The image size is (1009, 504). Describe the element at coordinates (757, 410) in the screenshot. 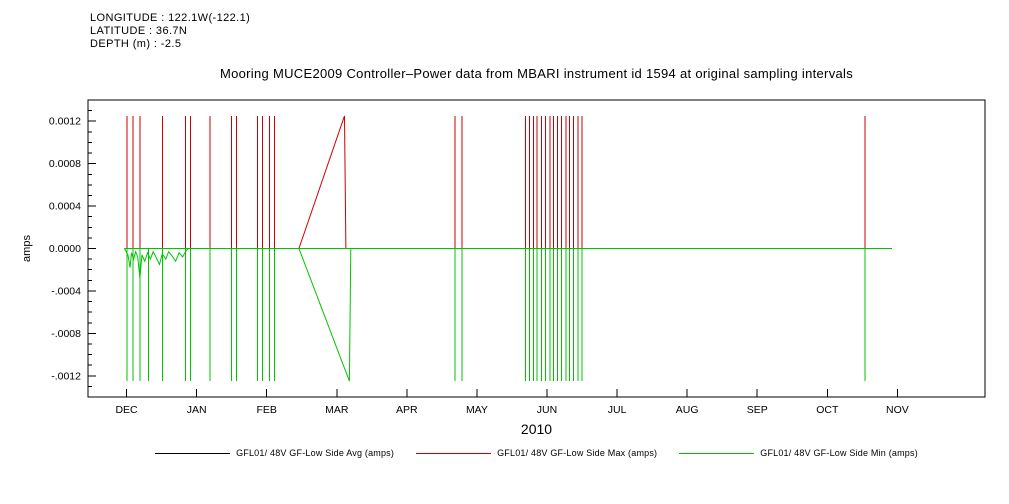

I see `svg-text: SEP` at that location.